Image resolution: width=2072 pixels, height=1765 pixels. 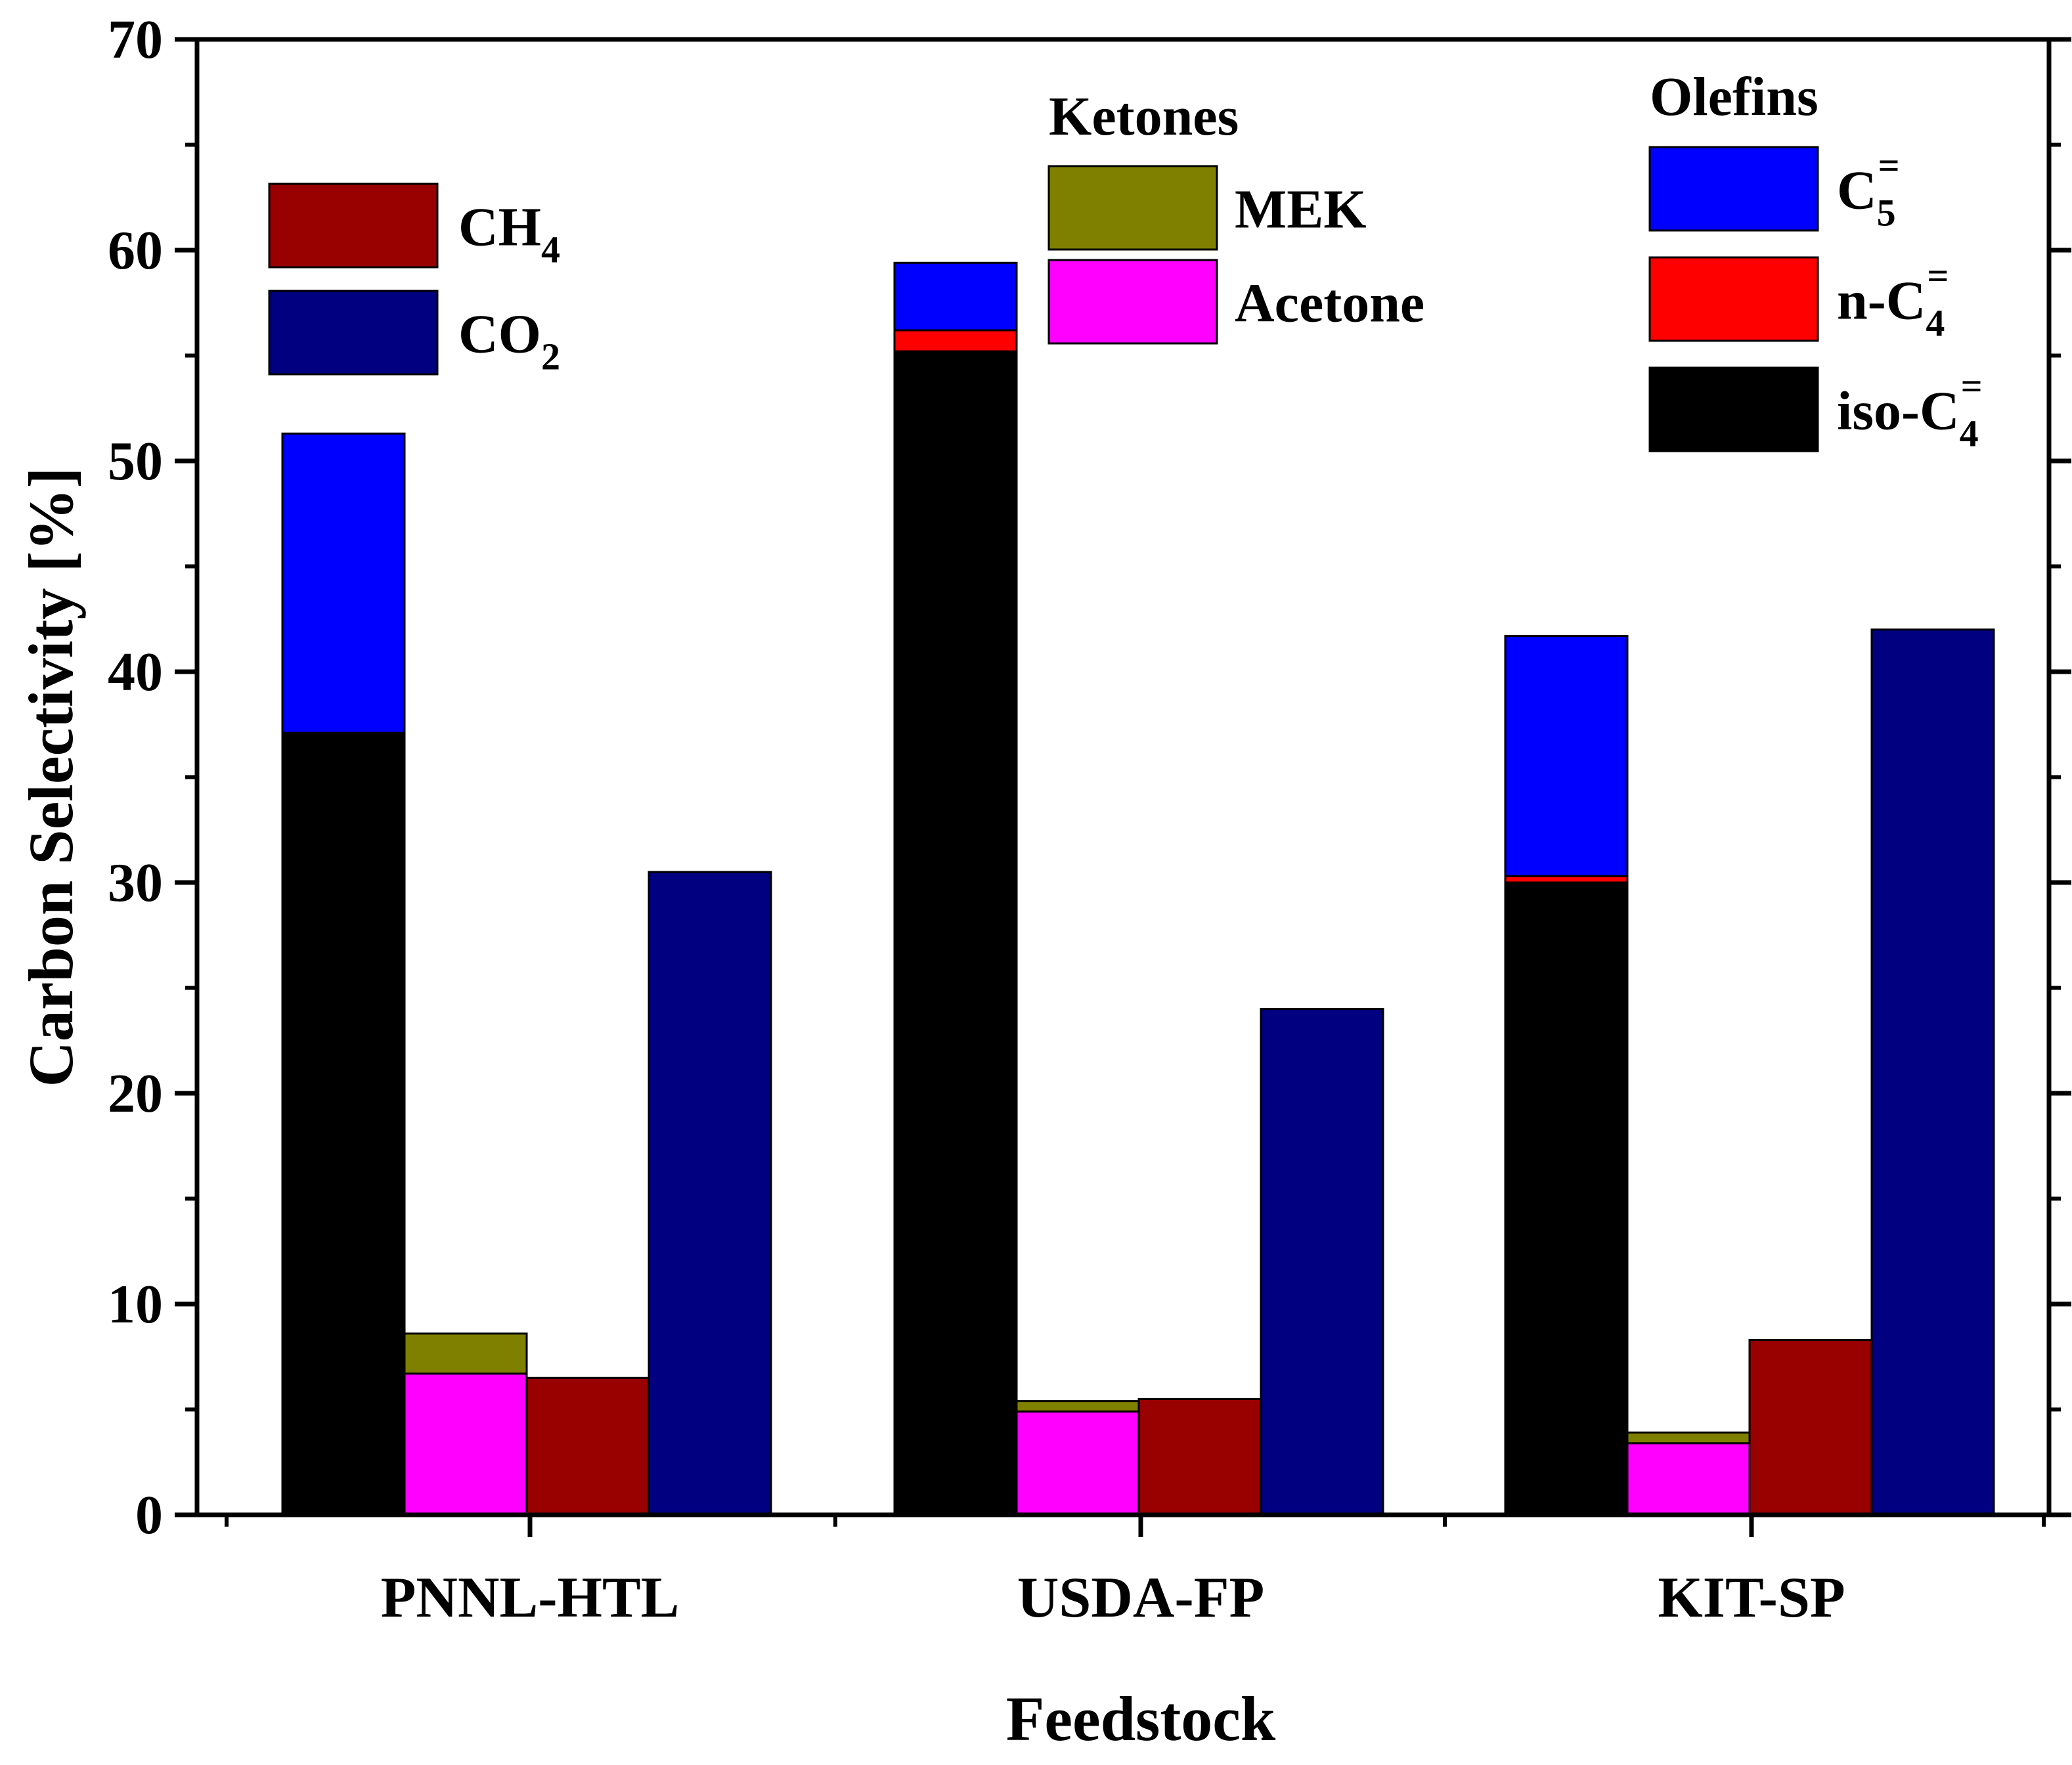 What do you see at coordinates (1322, 1262) in the screenshot?
I see `bar-usda-fp-co2` at bounding box center [1322, 1262].